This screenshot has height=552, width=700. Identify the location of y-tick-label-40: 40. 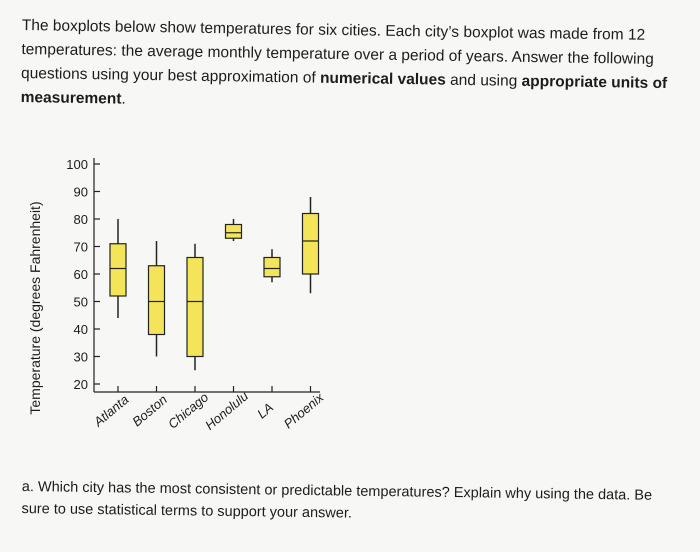
(81, 329).